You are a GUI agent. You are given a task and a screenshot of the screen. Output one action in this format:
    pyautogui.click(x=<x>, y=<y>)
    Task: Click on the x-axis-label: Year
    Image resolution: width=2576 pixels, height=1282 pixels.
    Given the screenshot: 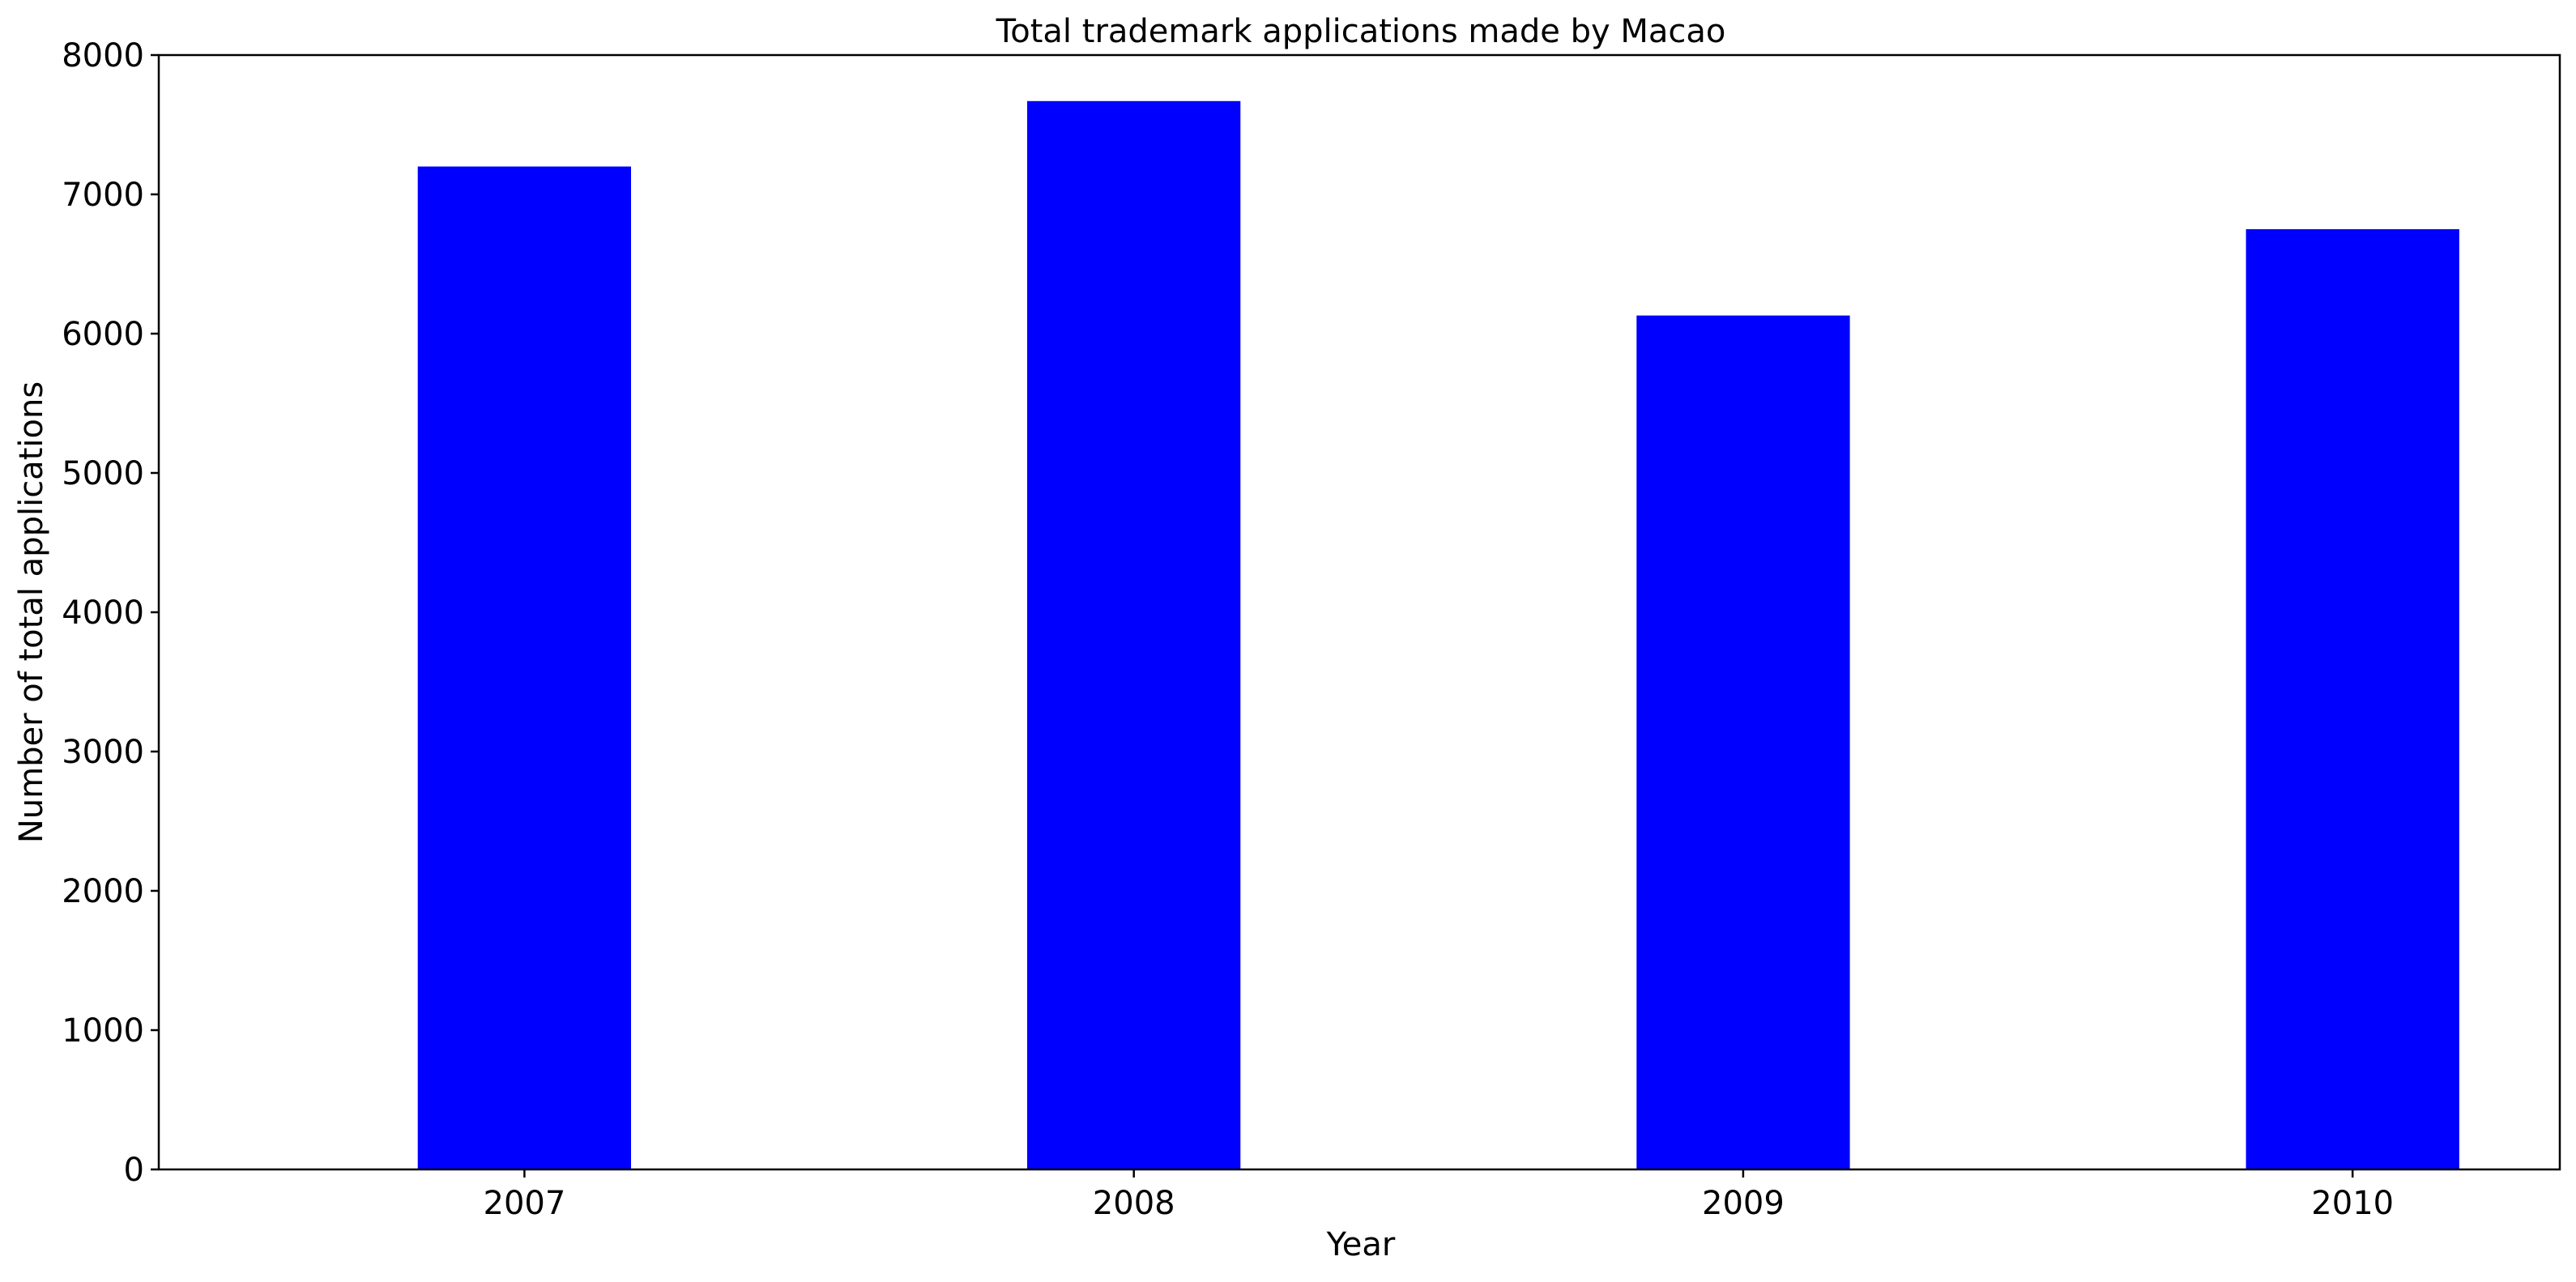 What is the action you would take?
    pyautogui.click(x=1361, y=1244)
    